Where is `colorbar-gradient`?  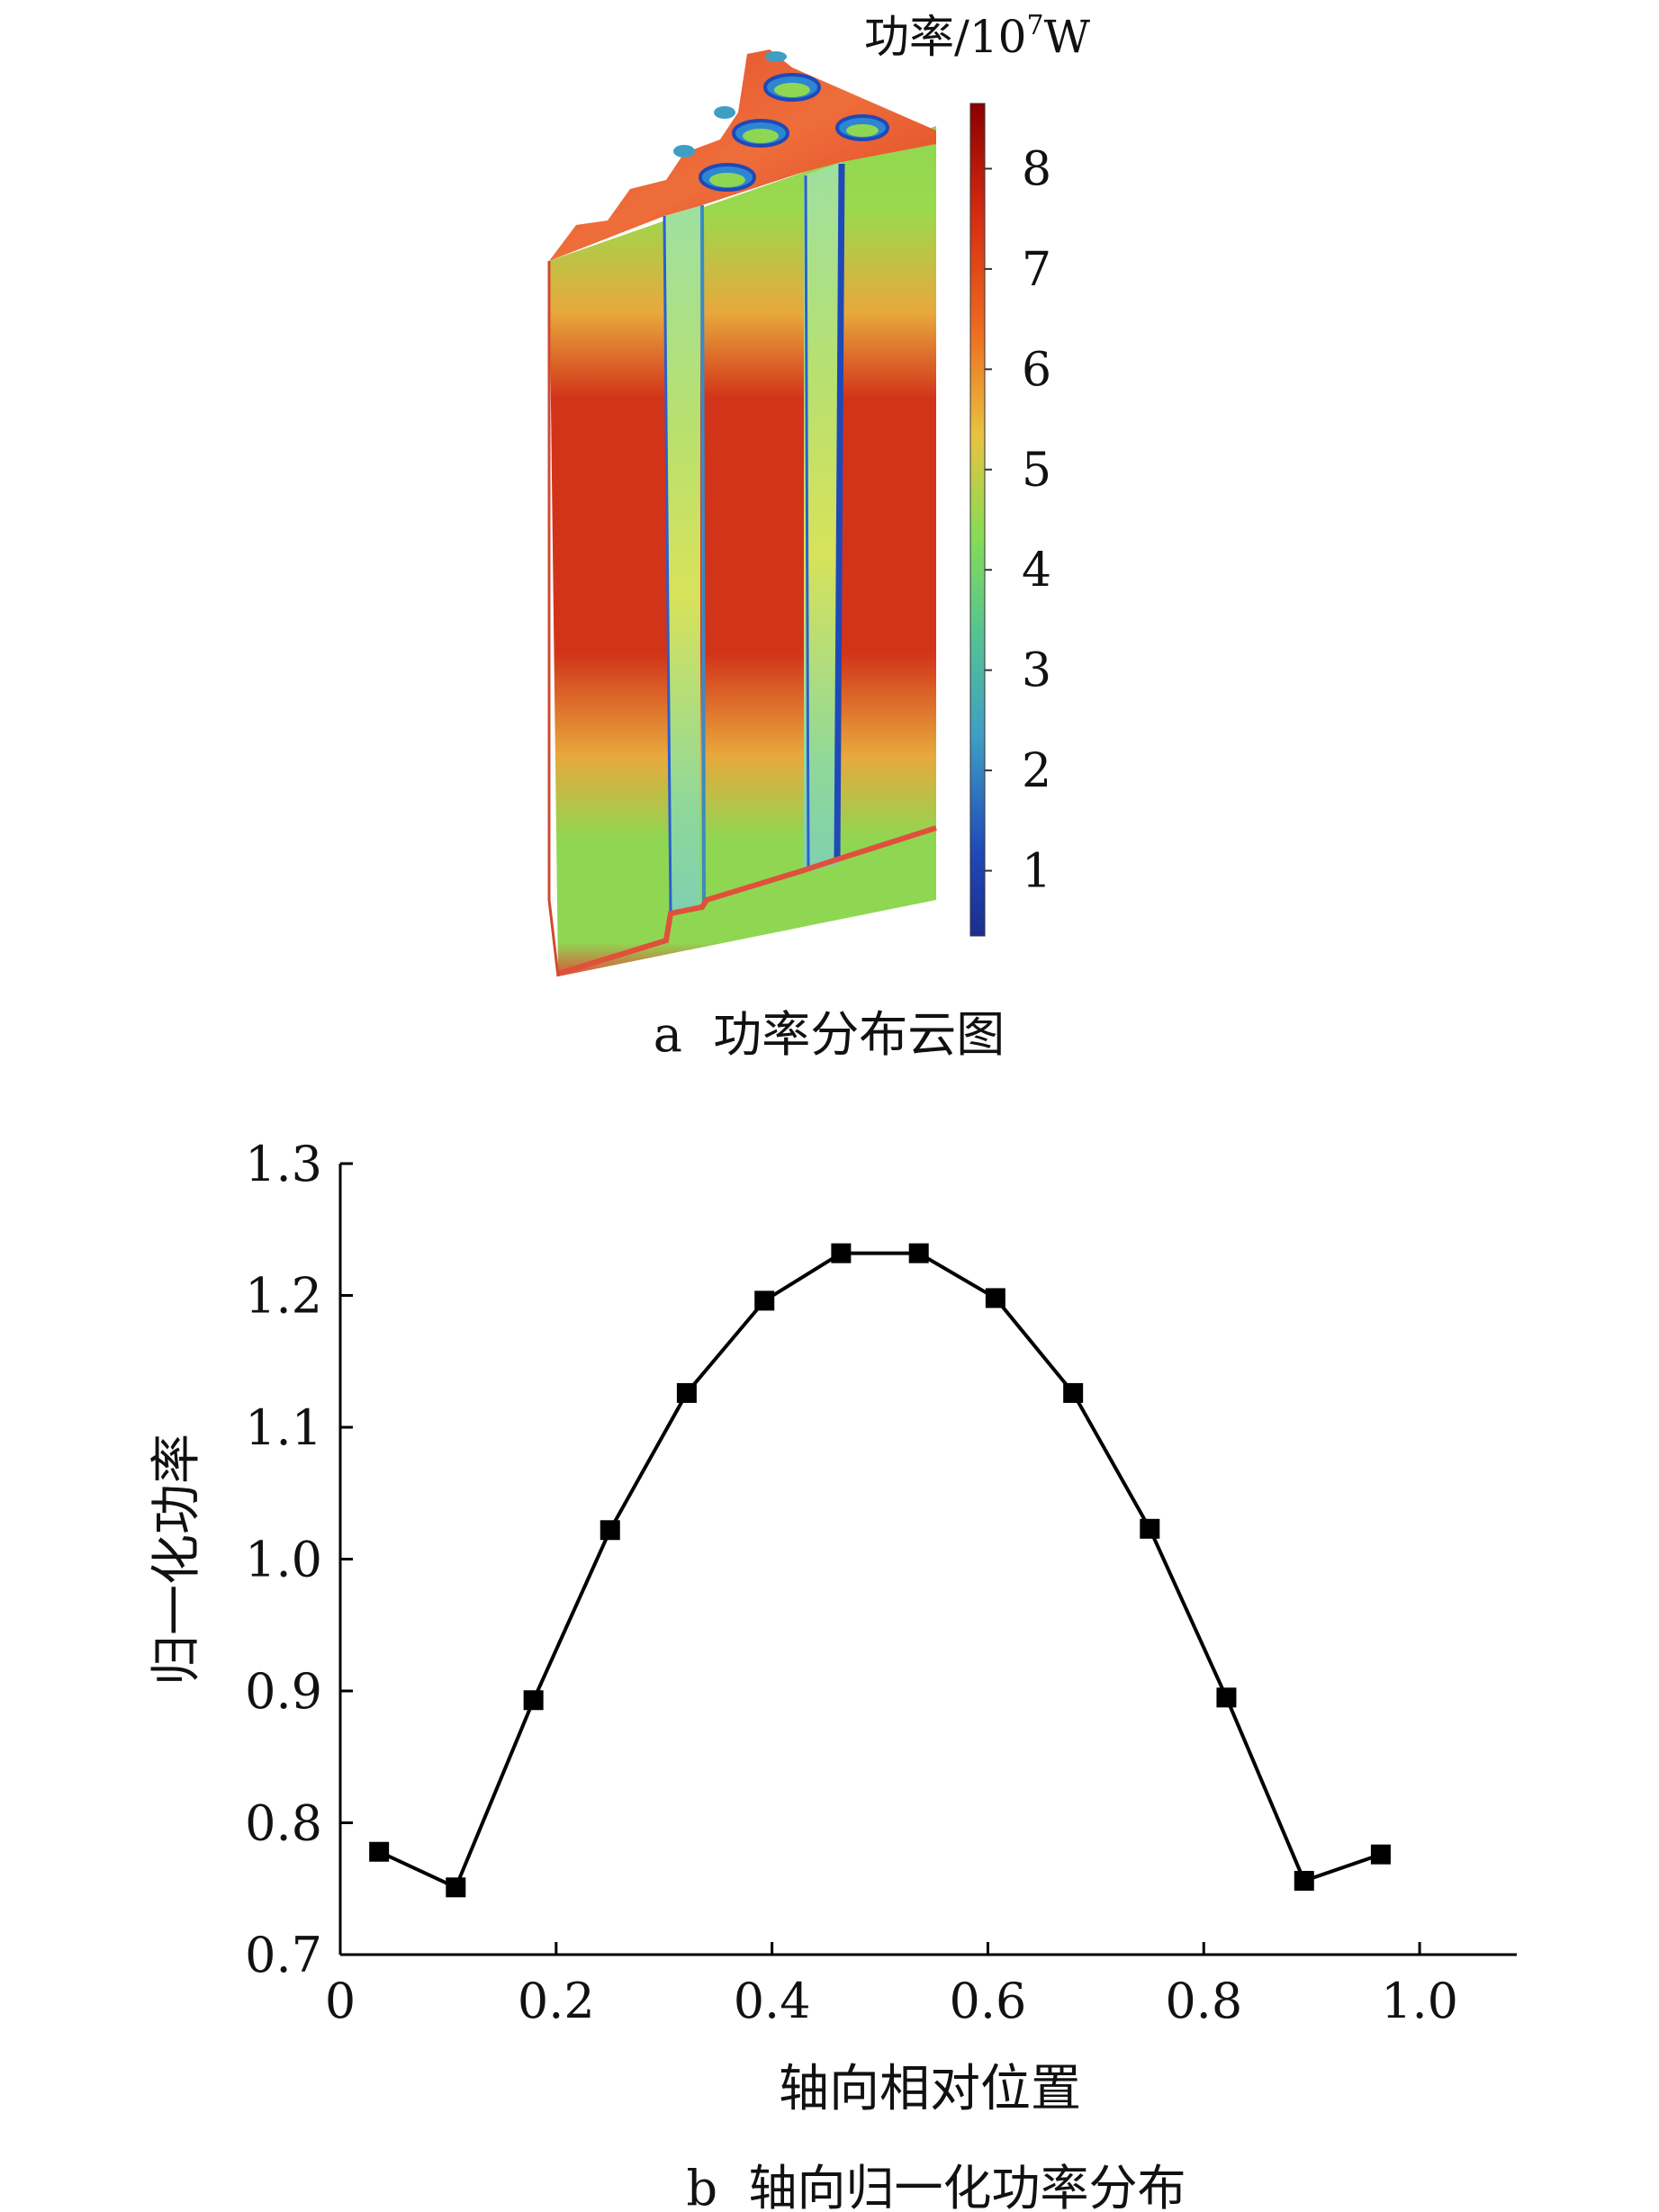 colorbar-gradient is located at coordinates (977, 520).